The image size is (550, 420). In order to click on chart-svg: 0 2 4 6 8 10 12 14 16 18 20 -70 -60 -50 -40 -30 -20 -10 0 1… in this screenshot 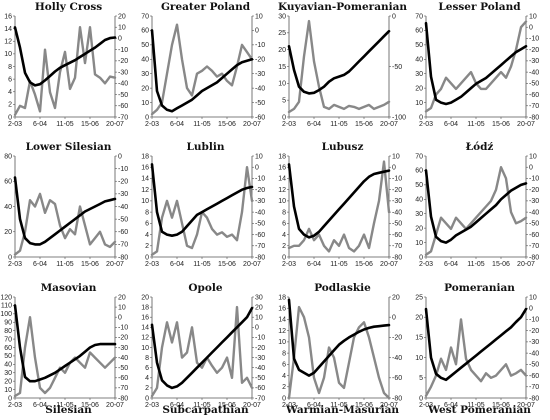, I will do `click(203, 351)`.